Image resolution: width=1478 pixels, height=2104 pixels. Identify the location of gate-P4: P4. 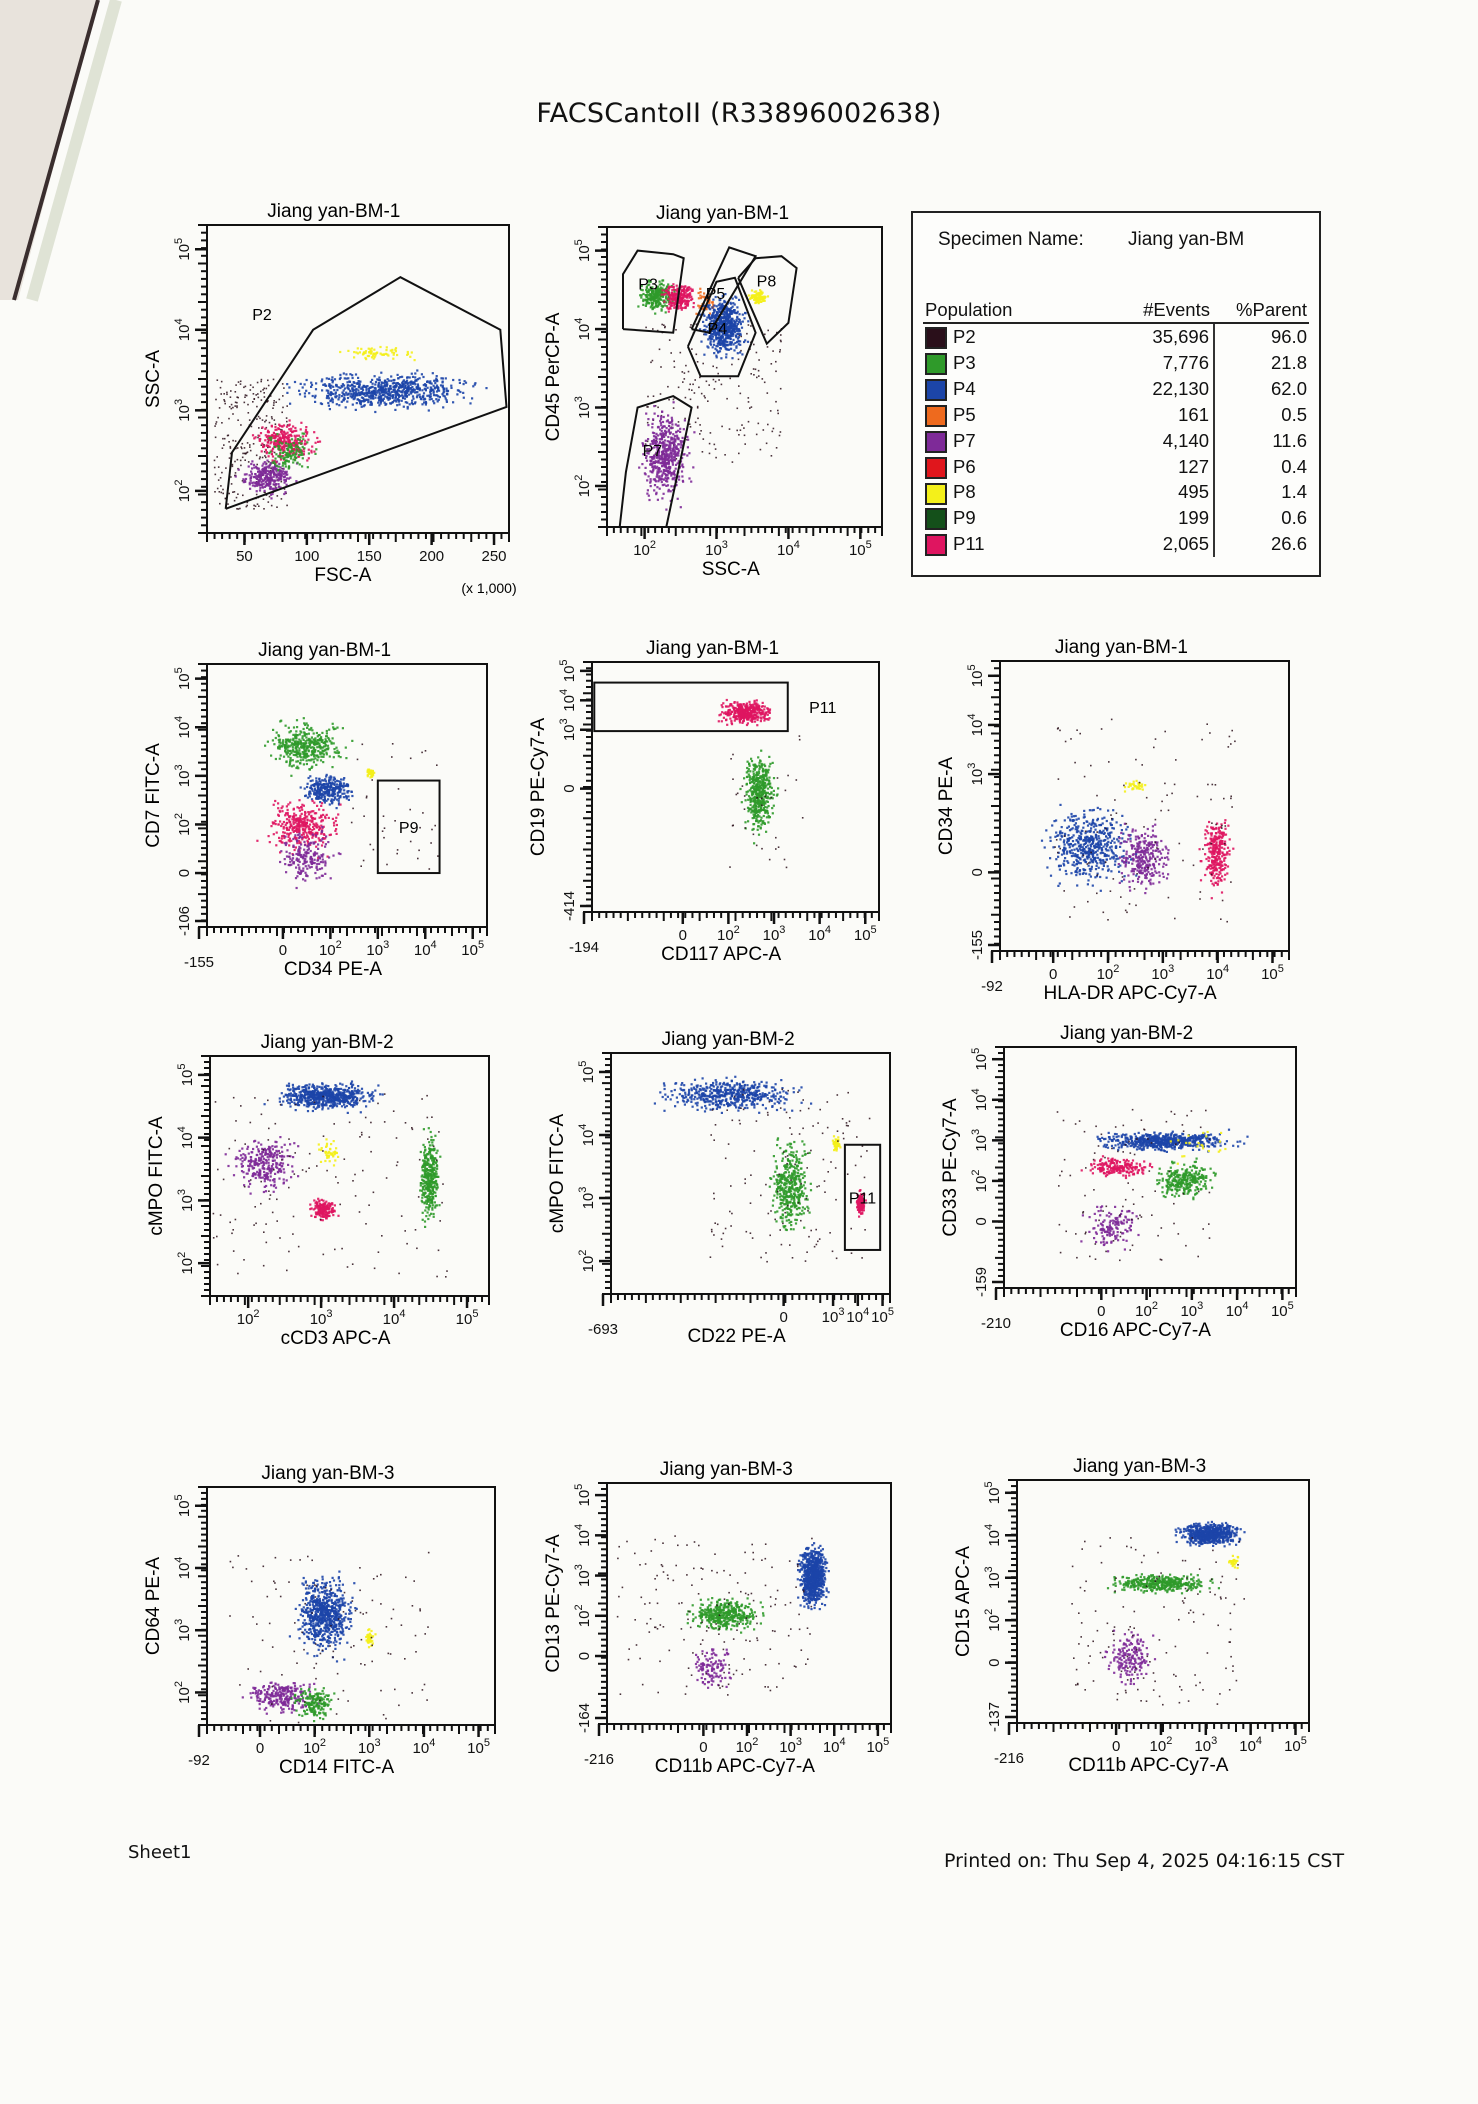
(721, 327).